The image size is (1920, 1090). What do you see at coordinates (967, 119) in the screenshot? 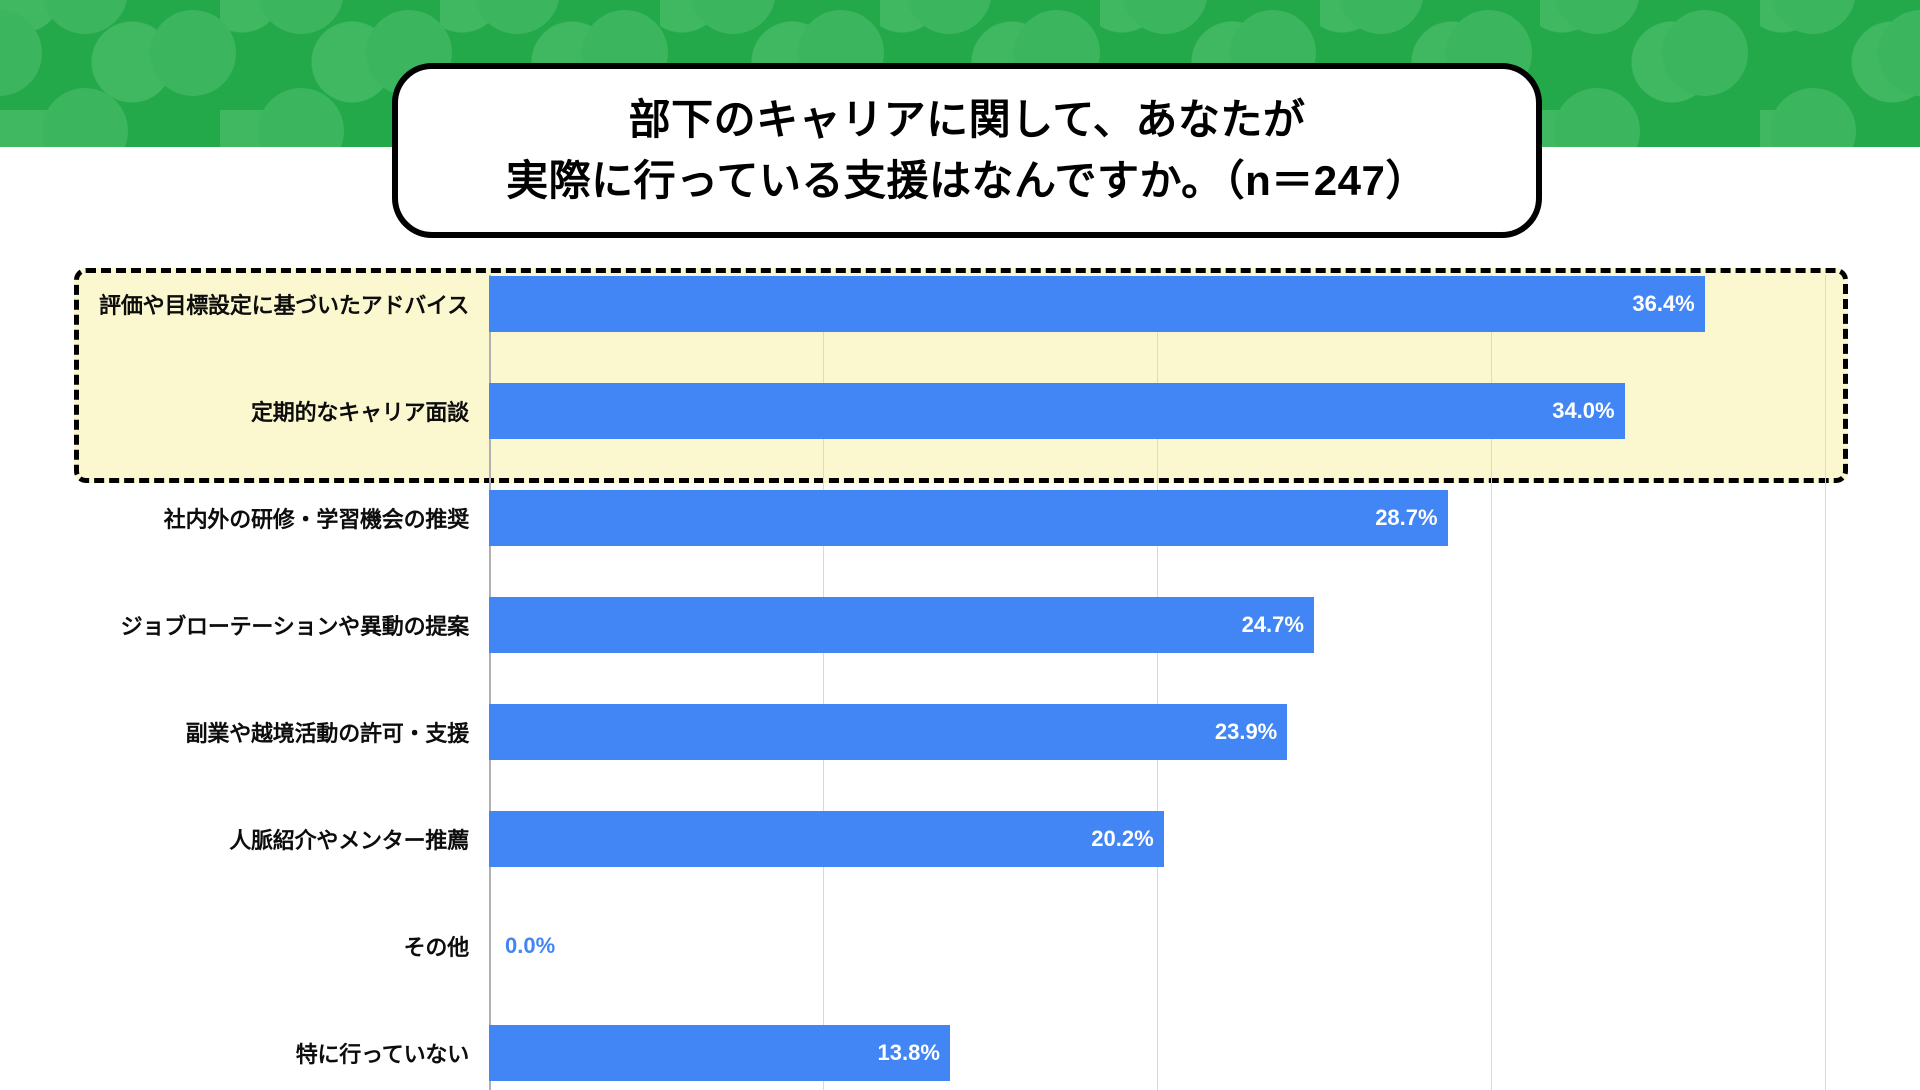
I see `page-title-line-1: 部下のキャリアに関して、あなたが` at bounding box center [967, 119].